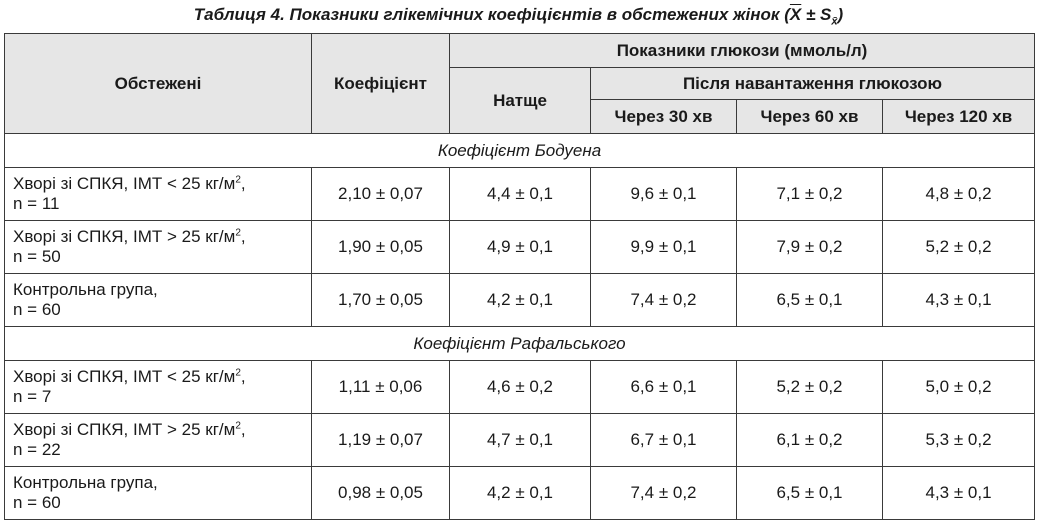  I want to click on after-120-cell: 4,8 ± 0,2, so click(958, 194).